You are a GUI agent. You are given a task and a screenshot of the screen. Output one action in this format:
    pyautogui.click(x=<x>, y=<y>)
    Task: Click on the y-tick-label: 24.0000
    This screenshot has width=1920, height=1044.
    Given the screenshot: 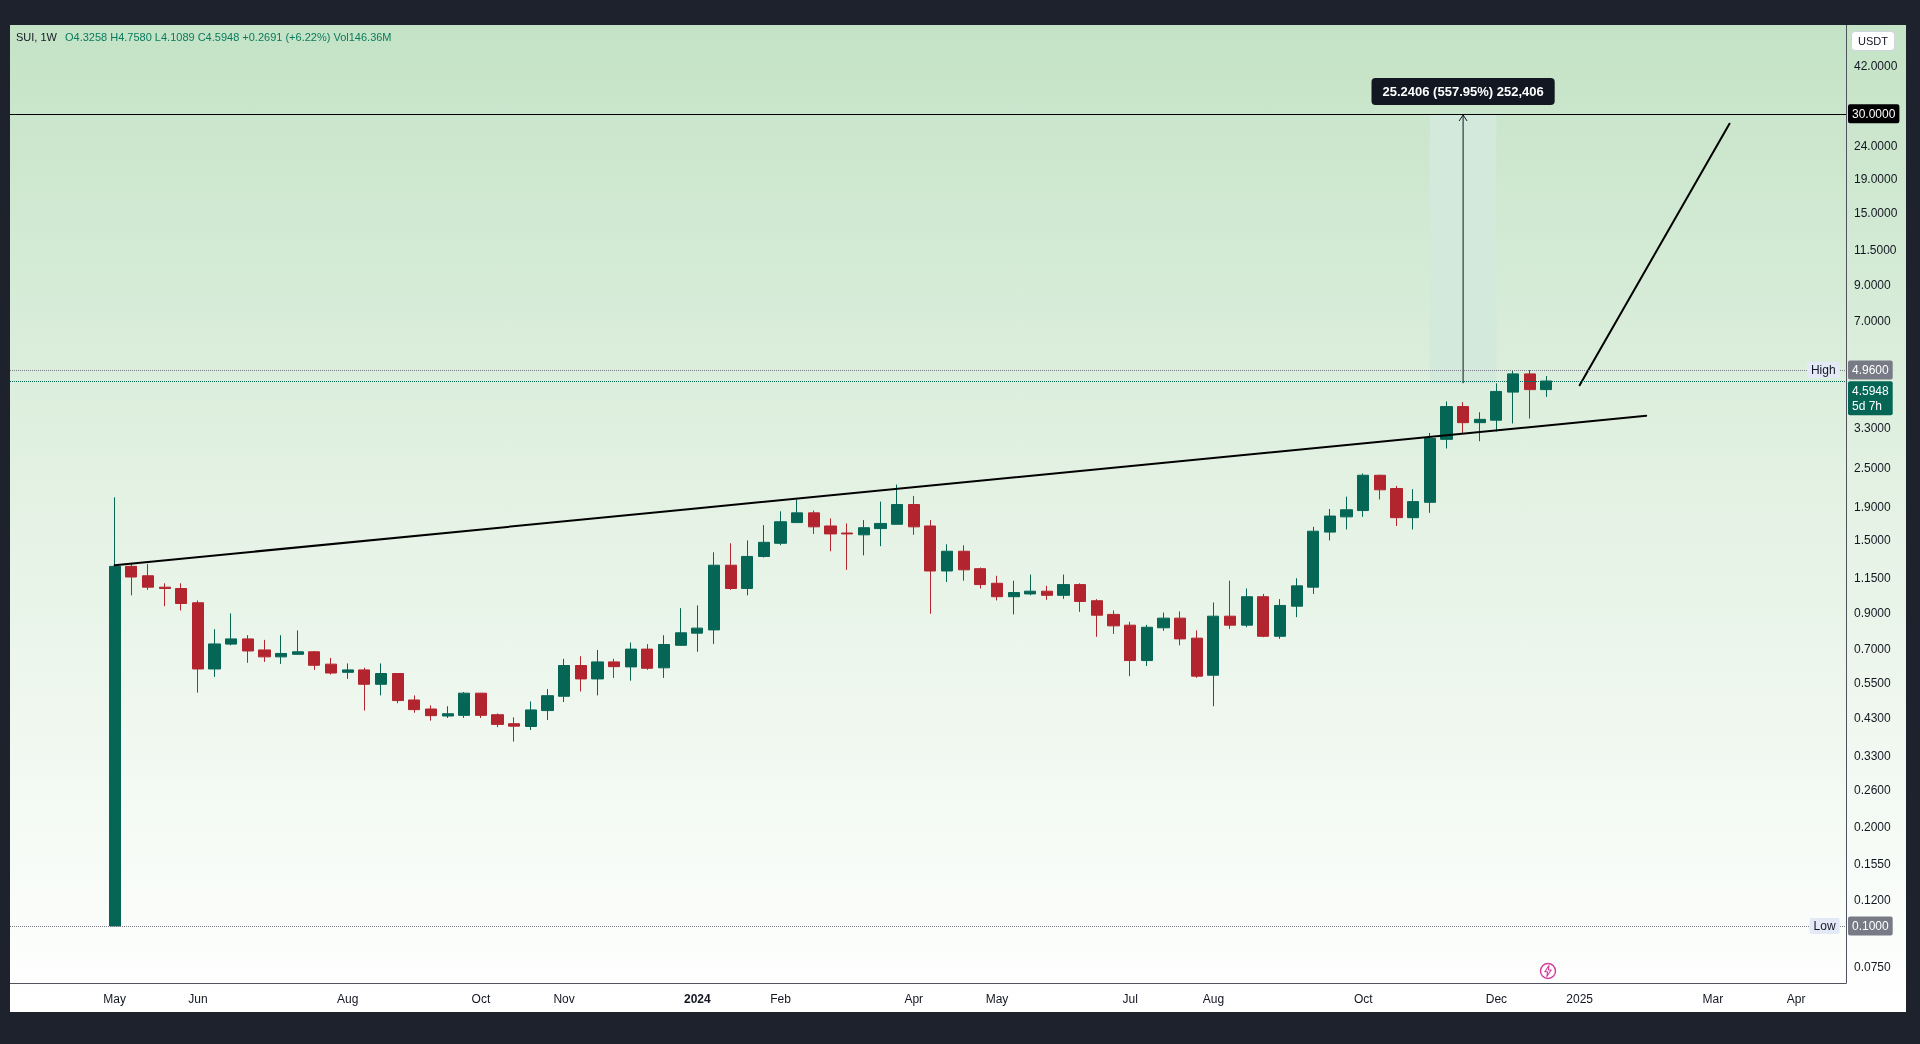 What is the action you would take?
    pyautogui.click(x=1876, y=145)
    